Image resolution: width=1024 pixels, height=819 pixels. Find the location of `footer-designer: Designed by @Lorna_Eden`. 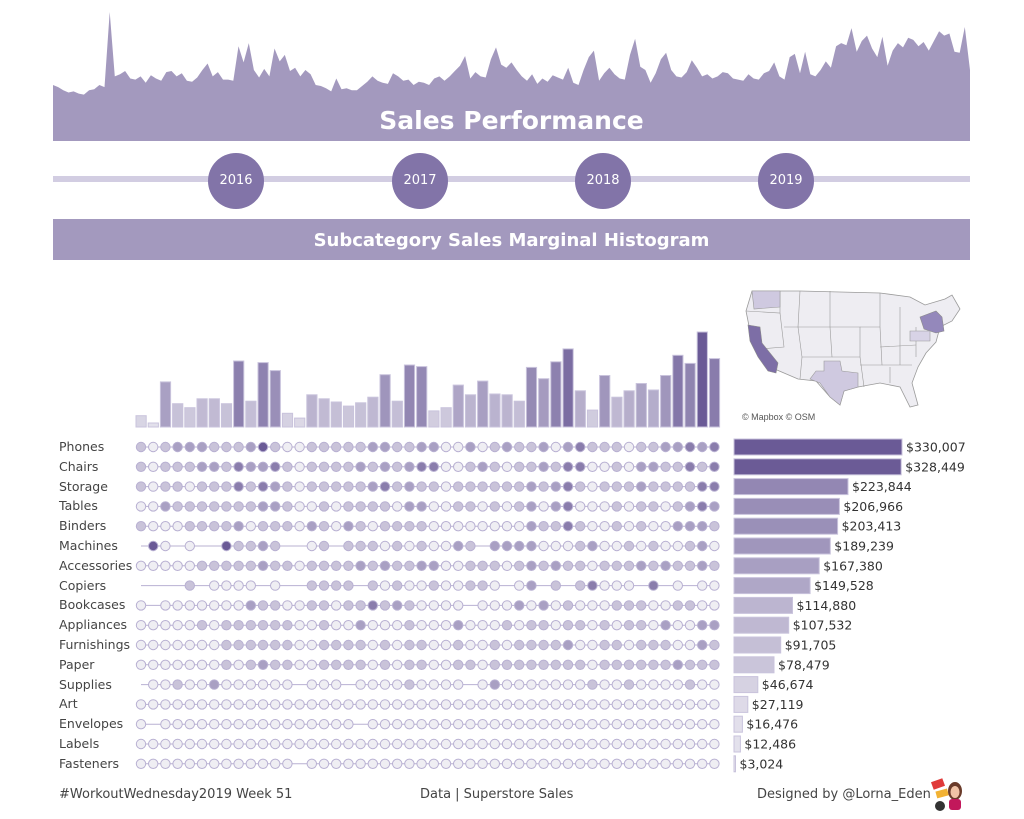

footer-designer: Designed by @Lorna_Eden is located at coordinates (844, 794).